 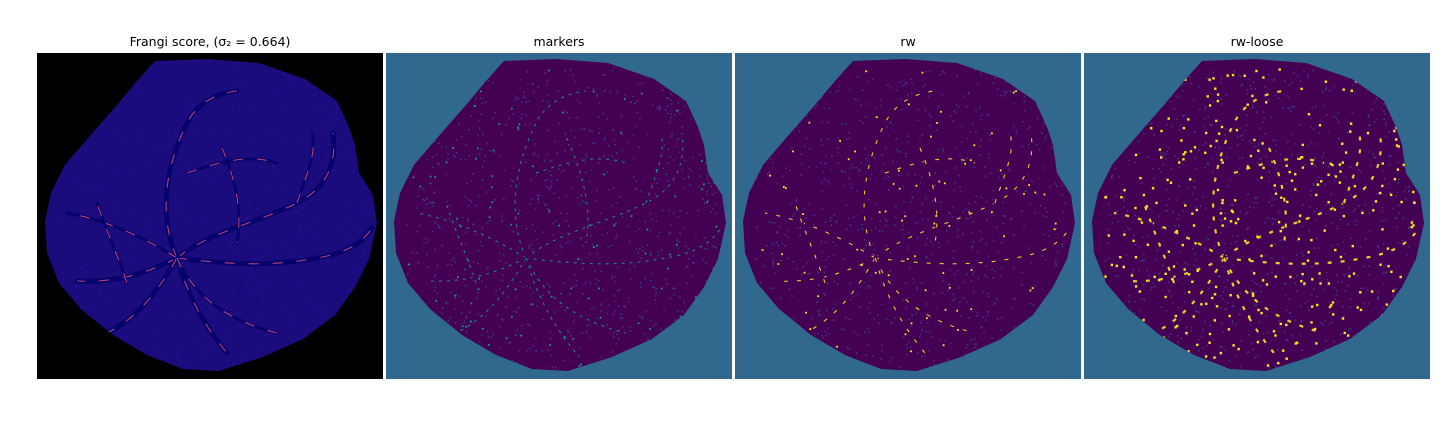 What do you see at coordinates (210, 41) in the screenshot?
I see `panel-title-frangi: Frangi score, (σ₂ = 0.664)` at bounding box center [210, 41].